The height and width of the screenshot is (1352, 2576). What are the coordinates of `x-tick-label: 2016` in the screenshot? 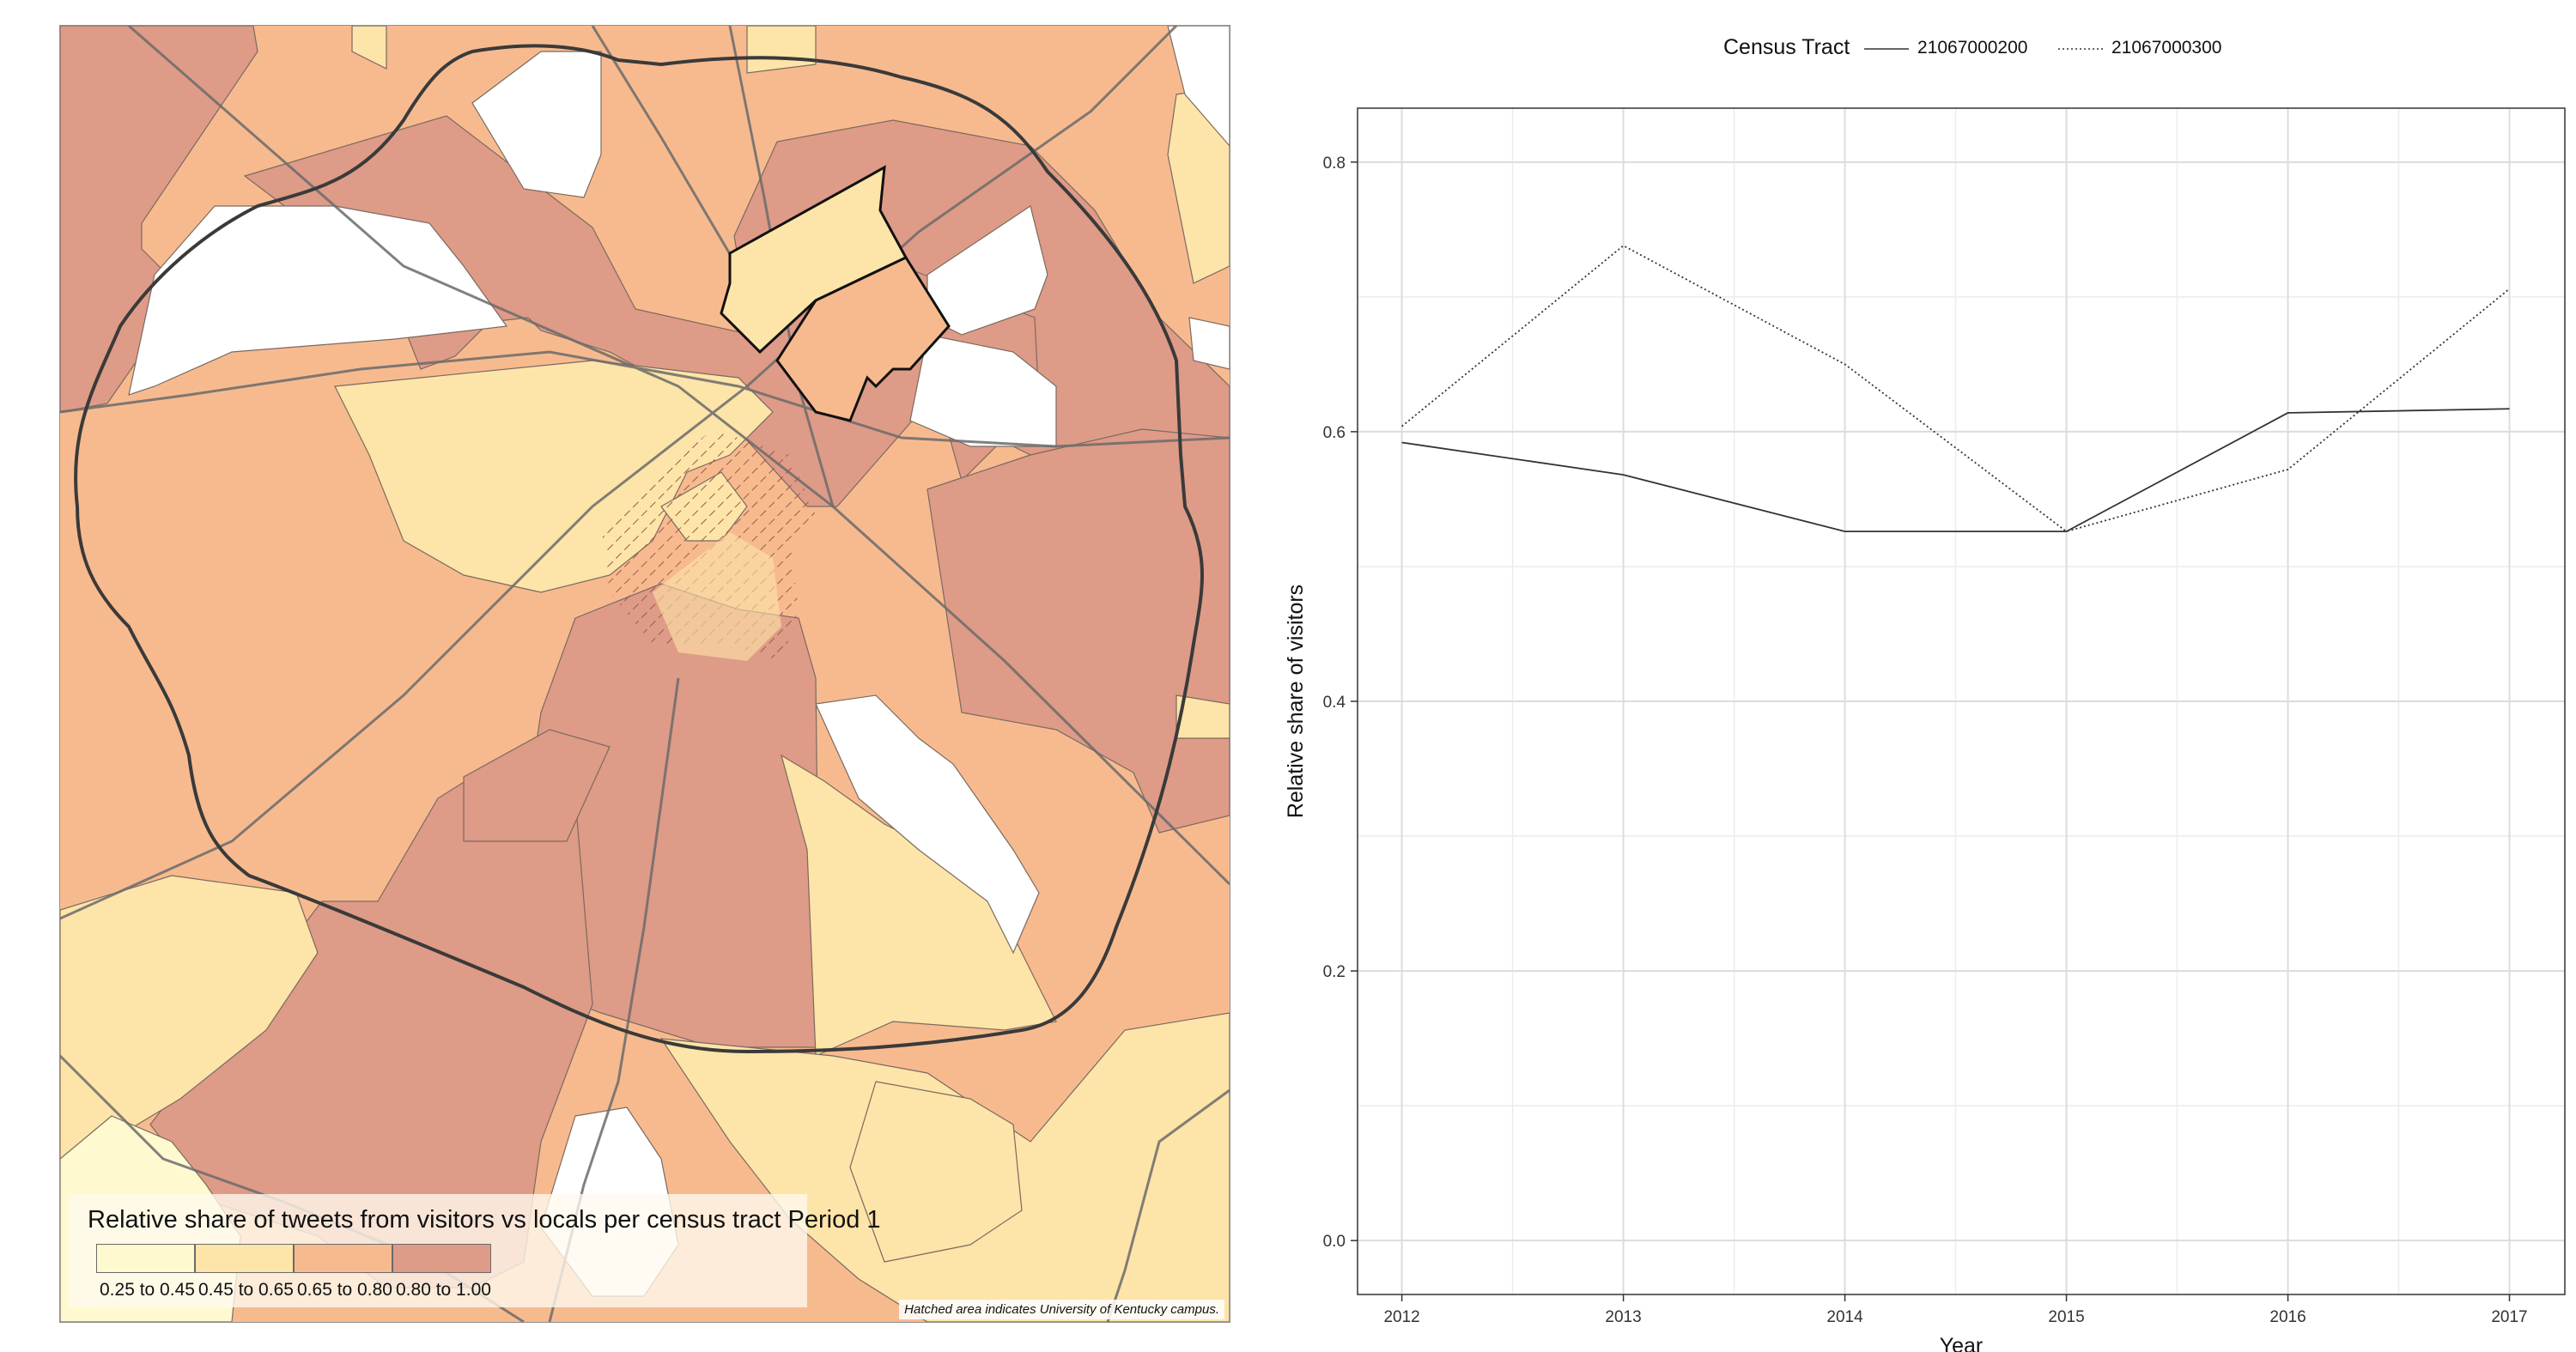 It's located at (2287, 1317).